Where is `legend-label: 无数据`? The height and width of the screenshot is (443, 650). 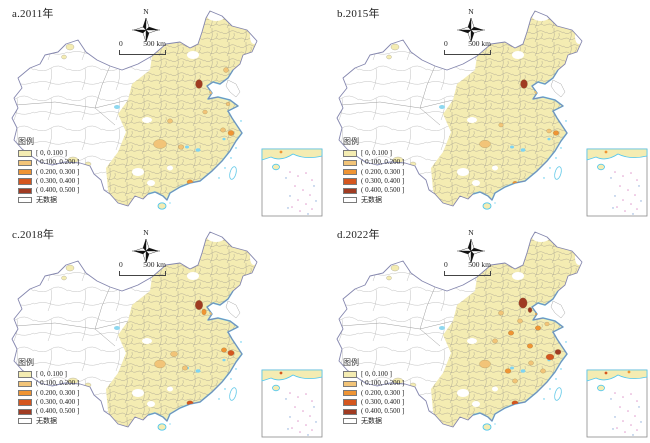 legend-label: 无数据 is located at coordinates (46, 420).